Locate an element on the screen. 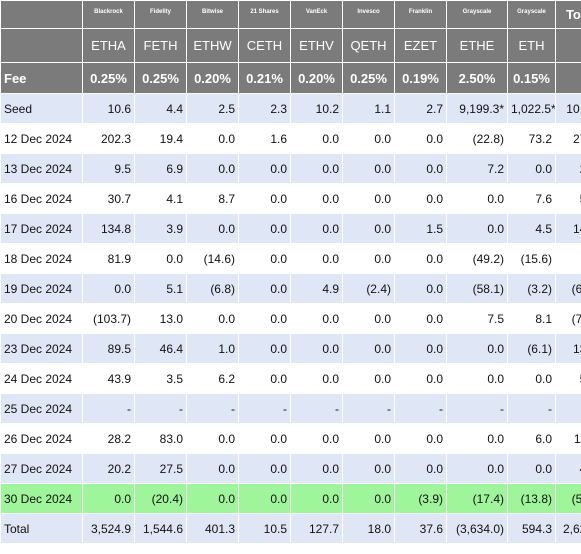 Image resolution: width=581 pixels, height=554 pixels. value-cell: 43.9 is located at coordinates (108, 378).